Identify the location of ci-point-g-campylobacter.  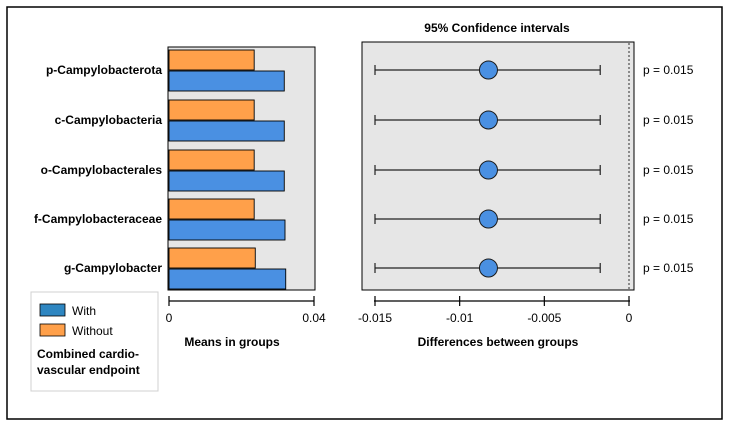
(488, 268).